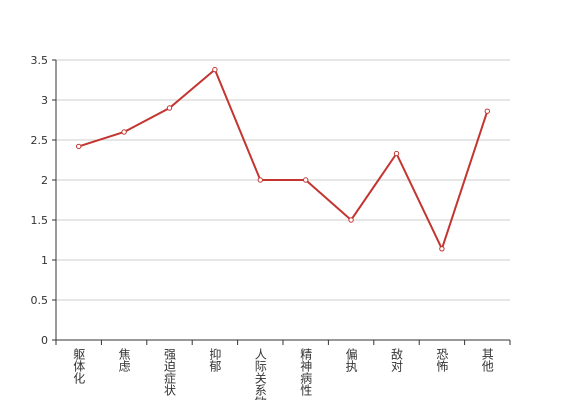 This screenshot has height=400, width=567. What do you see at coordinates (442, 360) in the screenshot?
I see `x-tick-label: 恐怖` at bounding box center [442, 360].